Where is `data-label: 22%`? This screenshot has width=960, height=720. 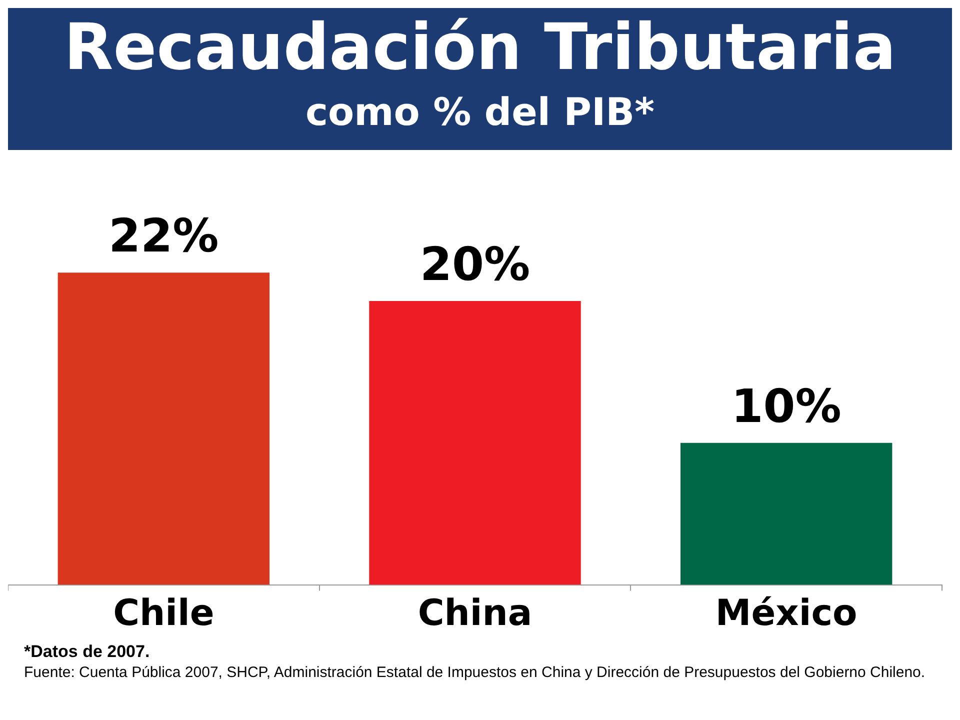
data-label: 22% is located at coordinates (163, 235).